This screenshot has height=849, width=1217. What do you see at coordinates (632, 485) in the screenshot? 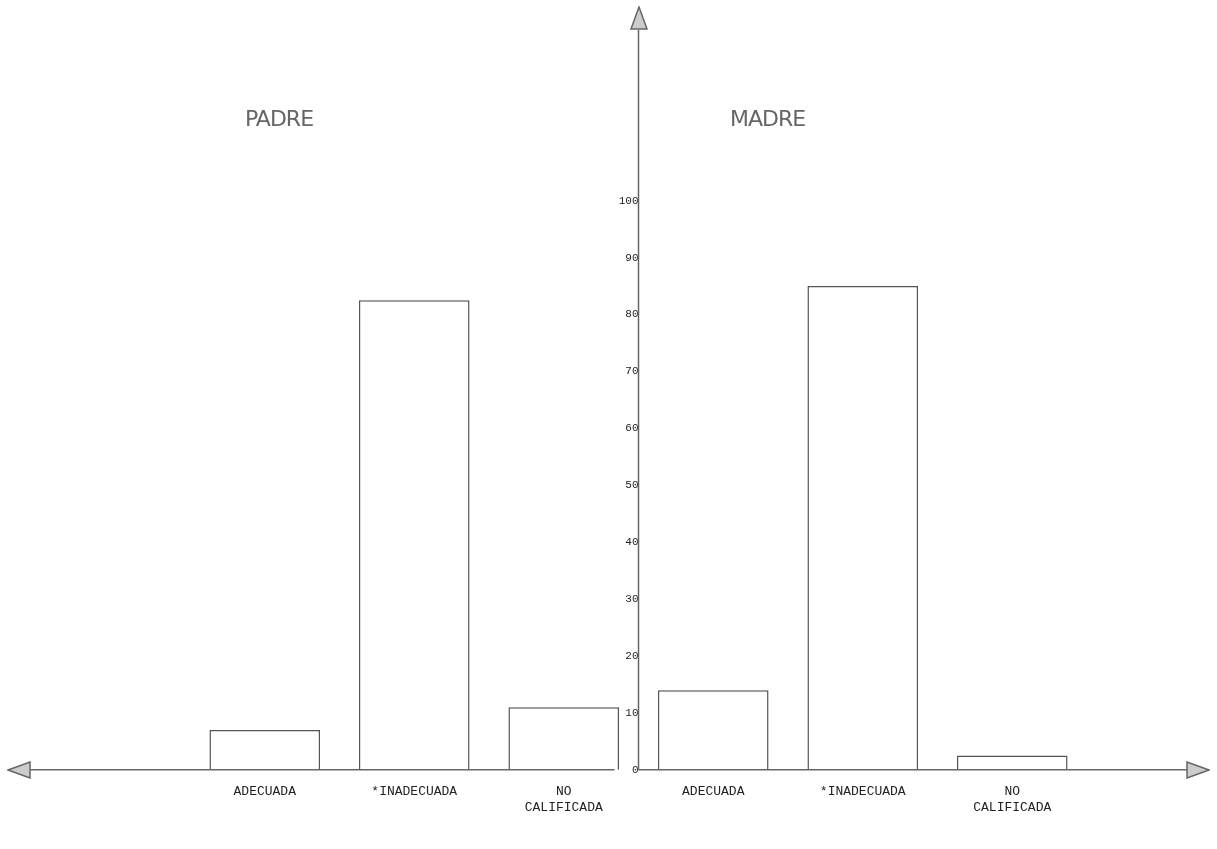
I see `y-tick-label: 50` at bounding box center [632, 485].